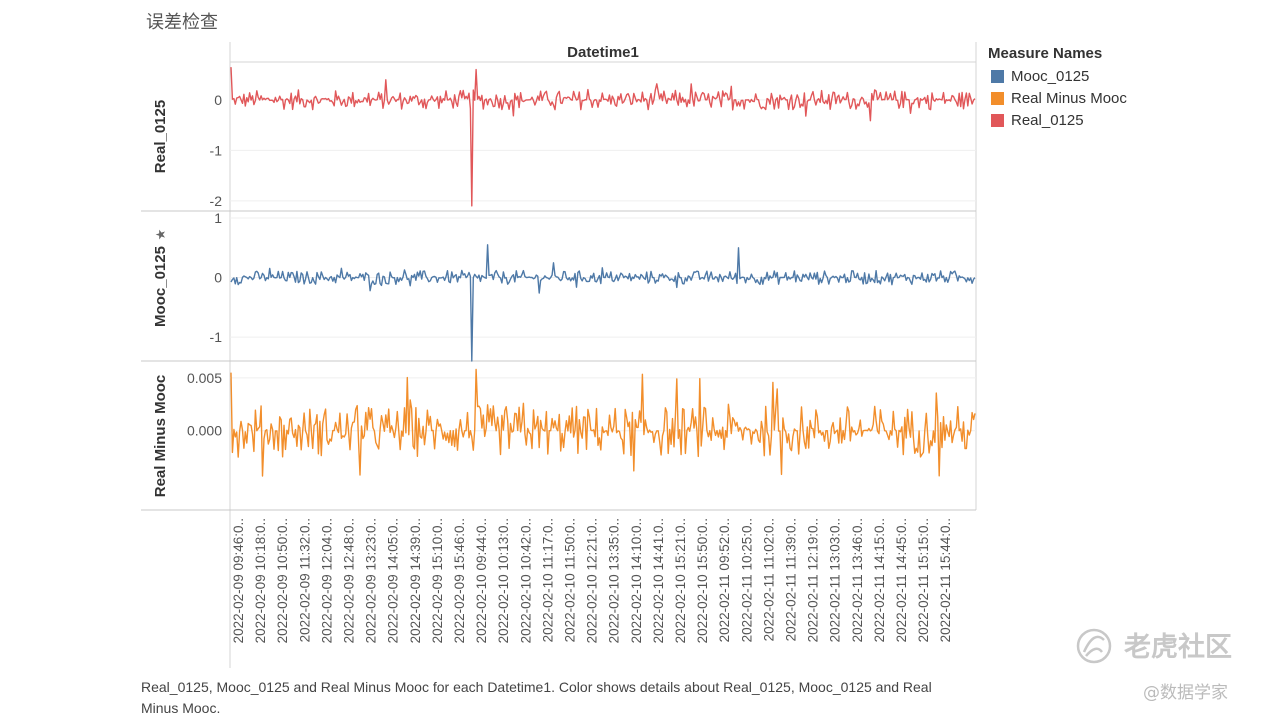 The width and height of the screenshot is (1280, 720). Describe the element at coordinates (658, 580) in the screenshot. I see `x-tick-label: 2022-02-10 14:41:0..` at that location.